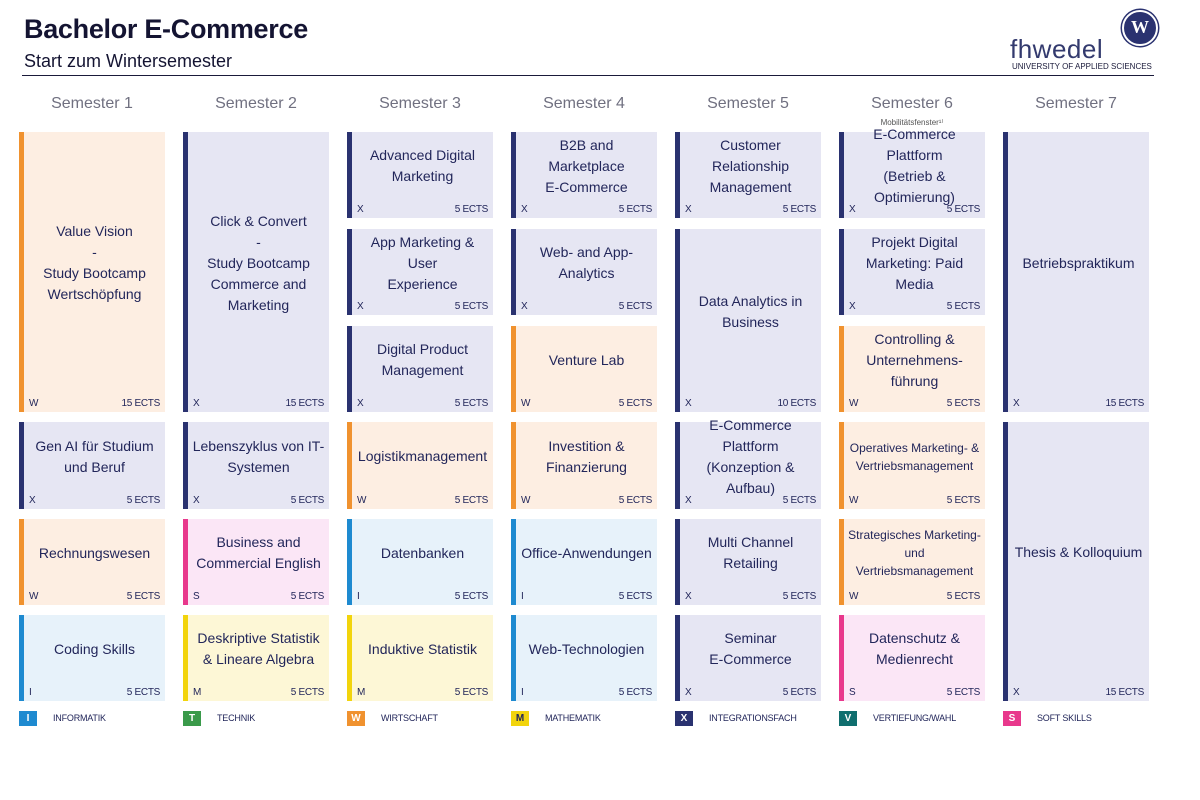 The height and width of the screenshot is (800, 1200). What do you see at coordinates (914, 648) in the screenshot?
I see `module-title: Datenschutz & Medienrecht` at bounding box center [914, 648].